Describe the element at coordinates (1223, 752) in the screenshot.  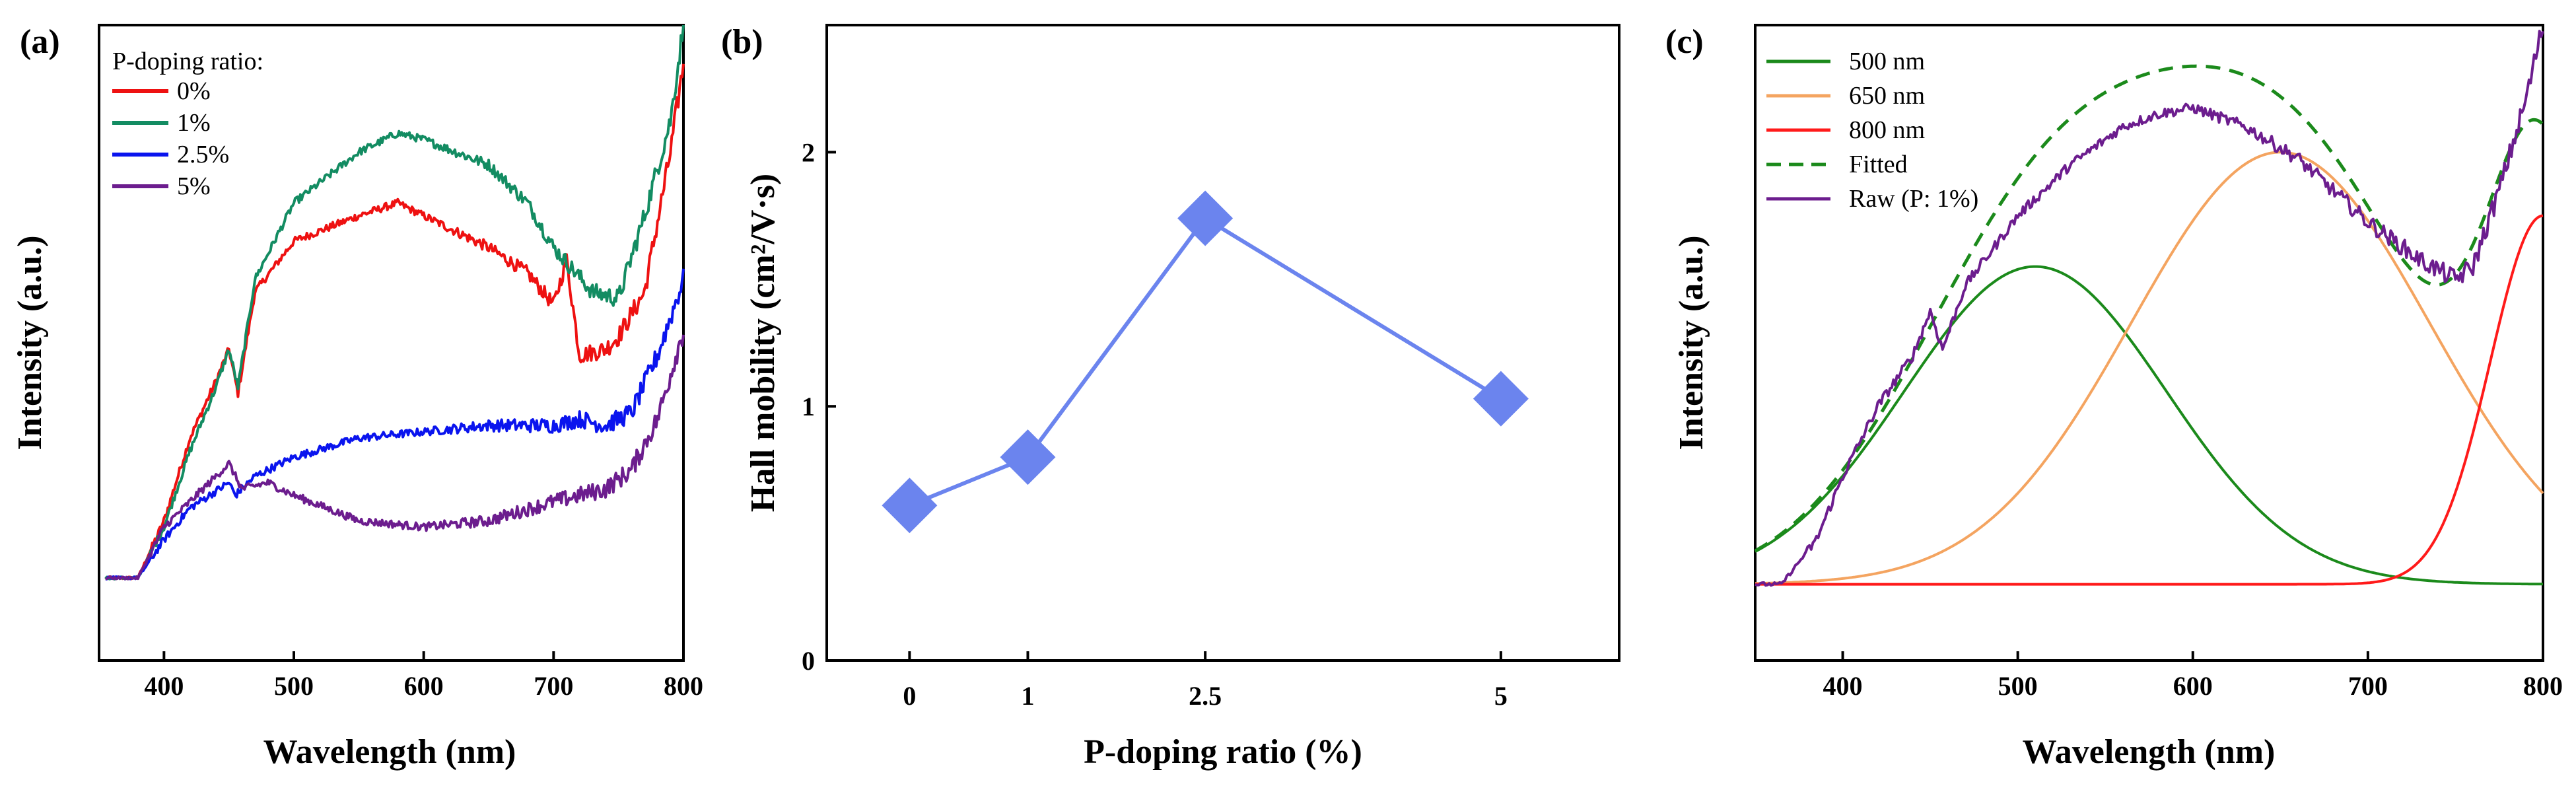
I see `x-axis-title-b: P-doping ratio (%)` at that location.